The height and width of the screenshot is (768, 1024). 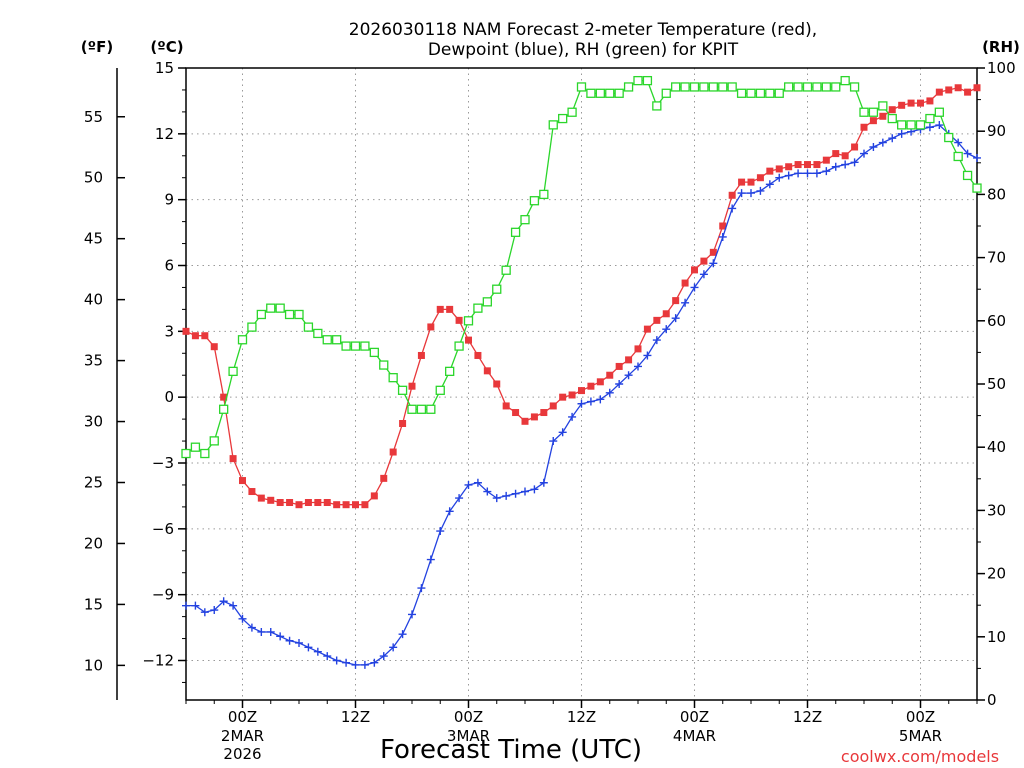 I want to click on rh-tick-label: 80, so click(x=996, y=194).